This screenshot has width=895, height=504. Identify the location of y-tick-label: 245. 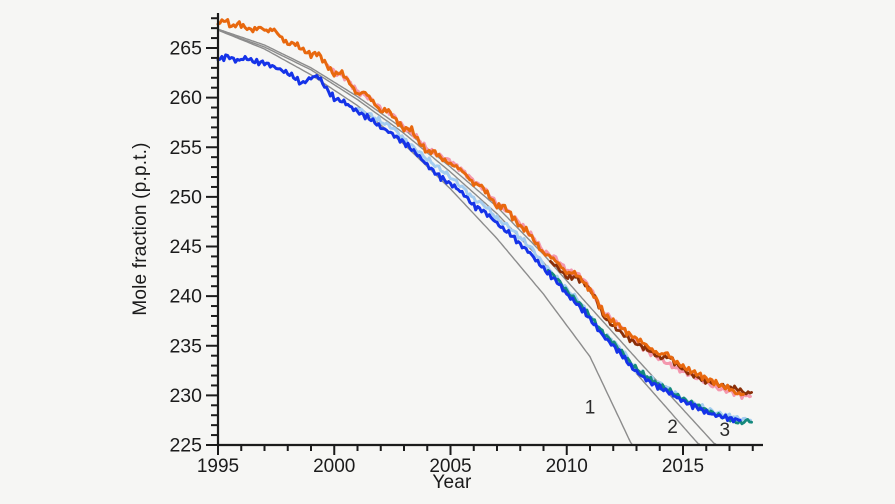
(185, 247).